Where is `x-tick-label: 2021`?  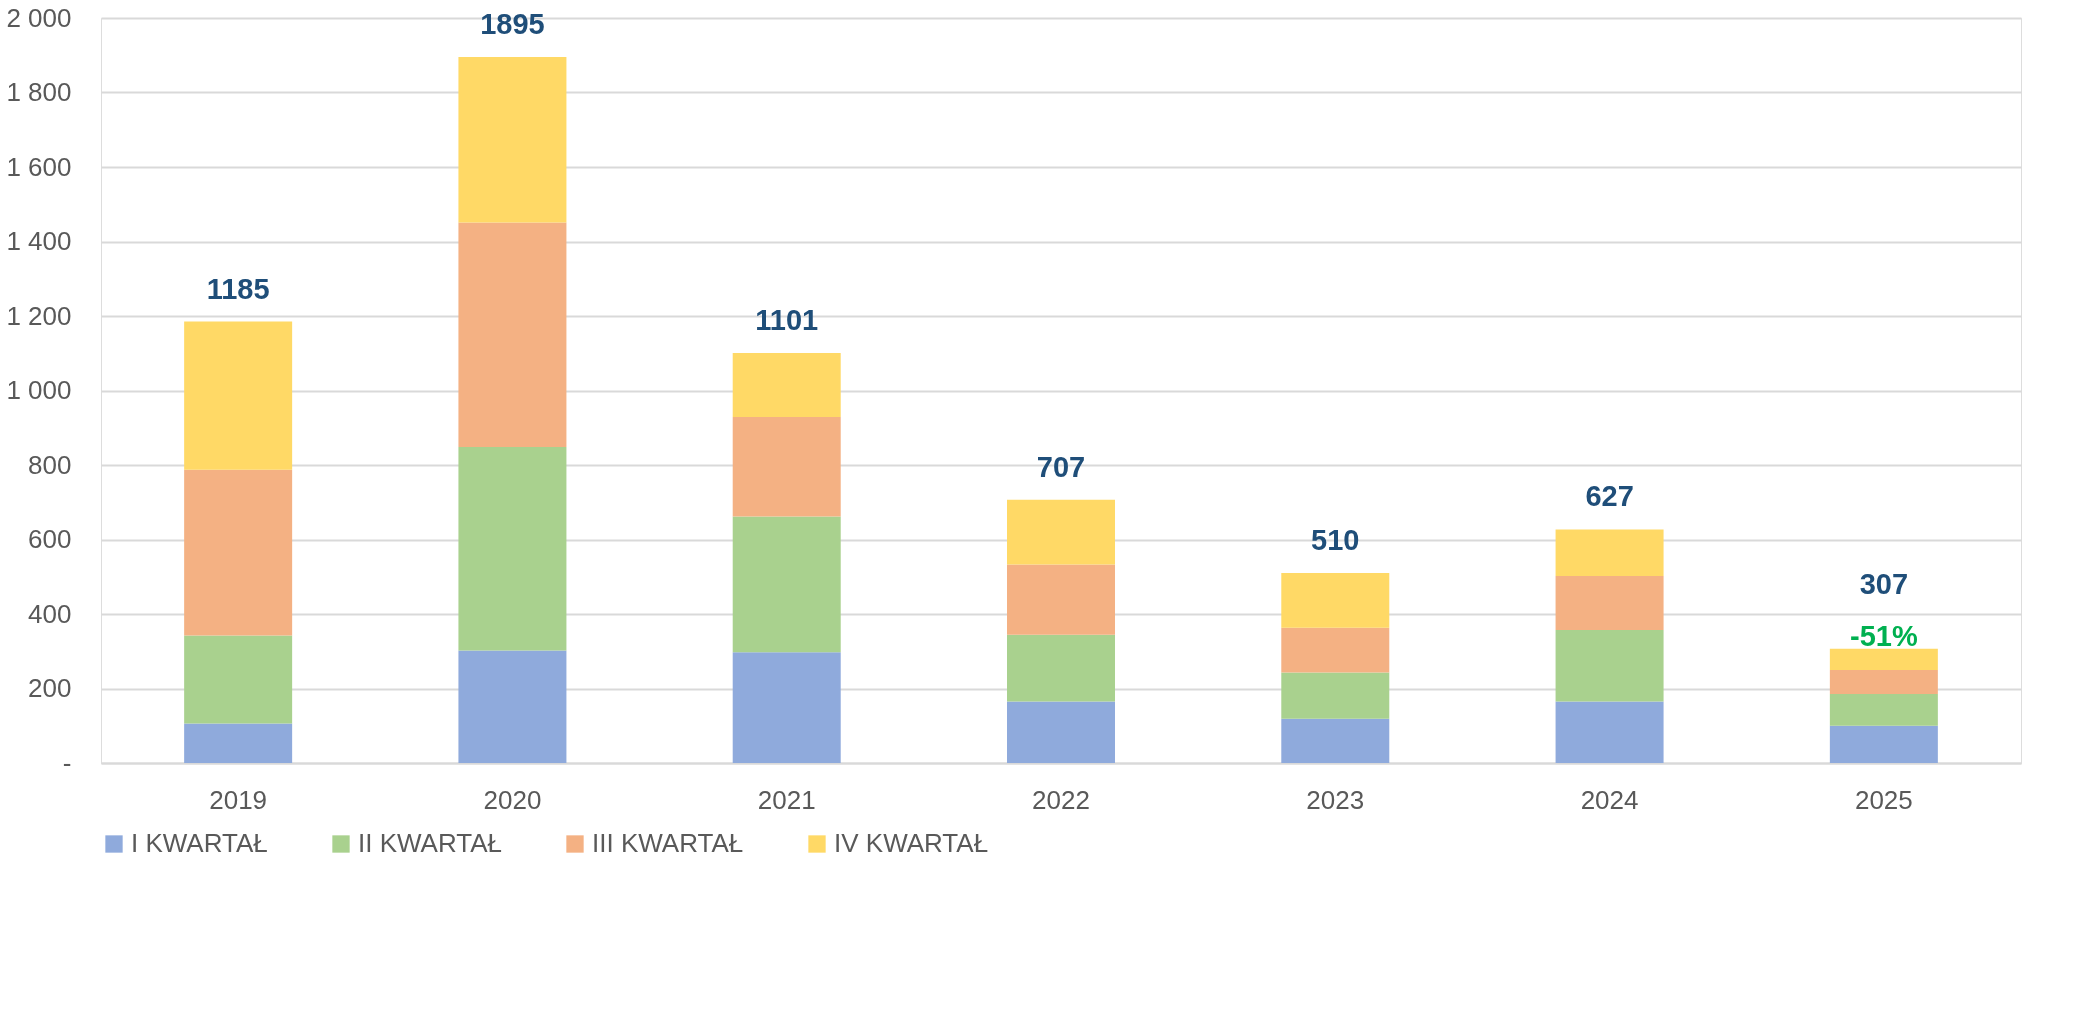
x-tick-label: 2021 is located at coordinates (786, 799).